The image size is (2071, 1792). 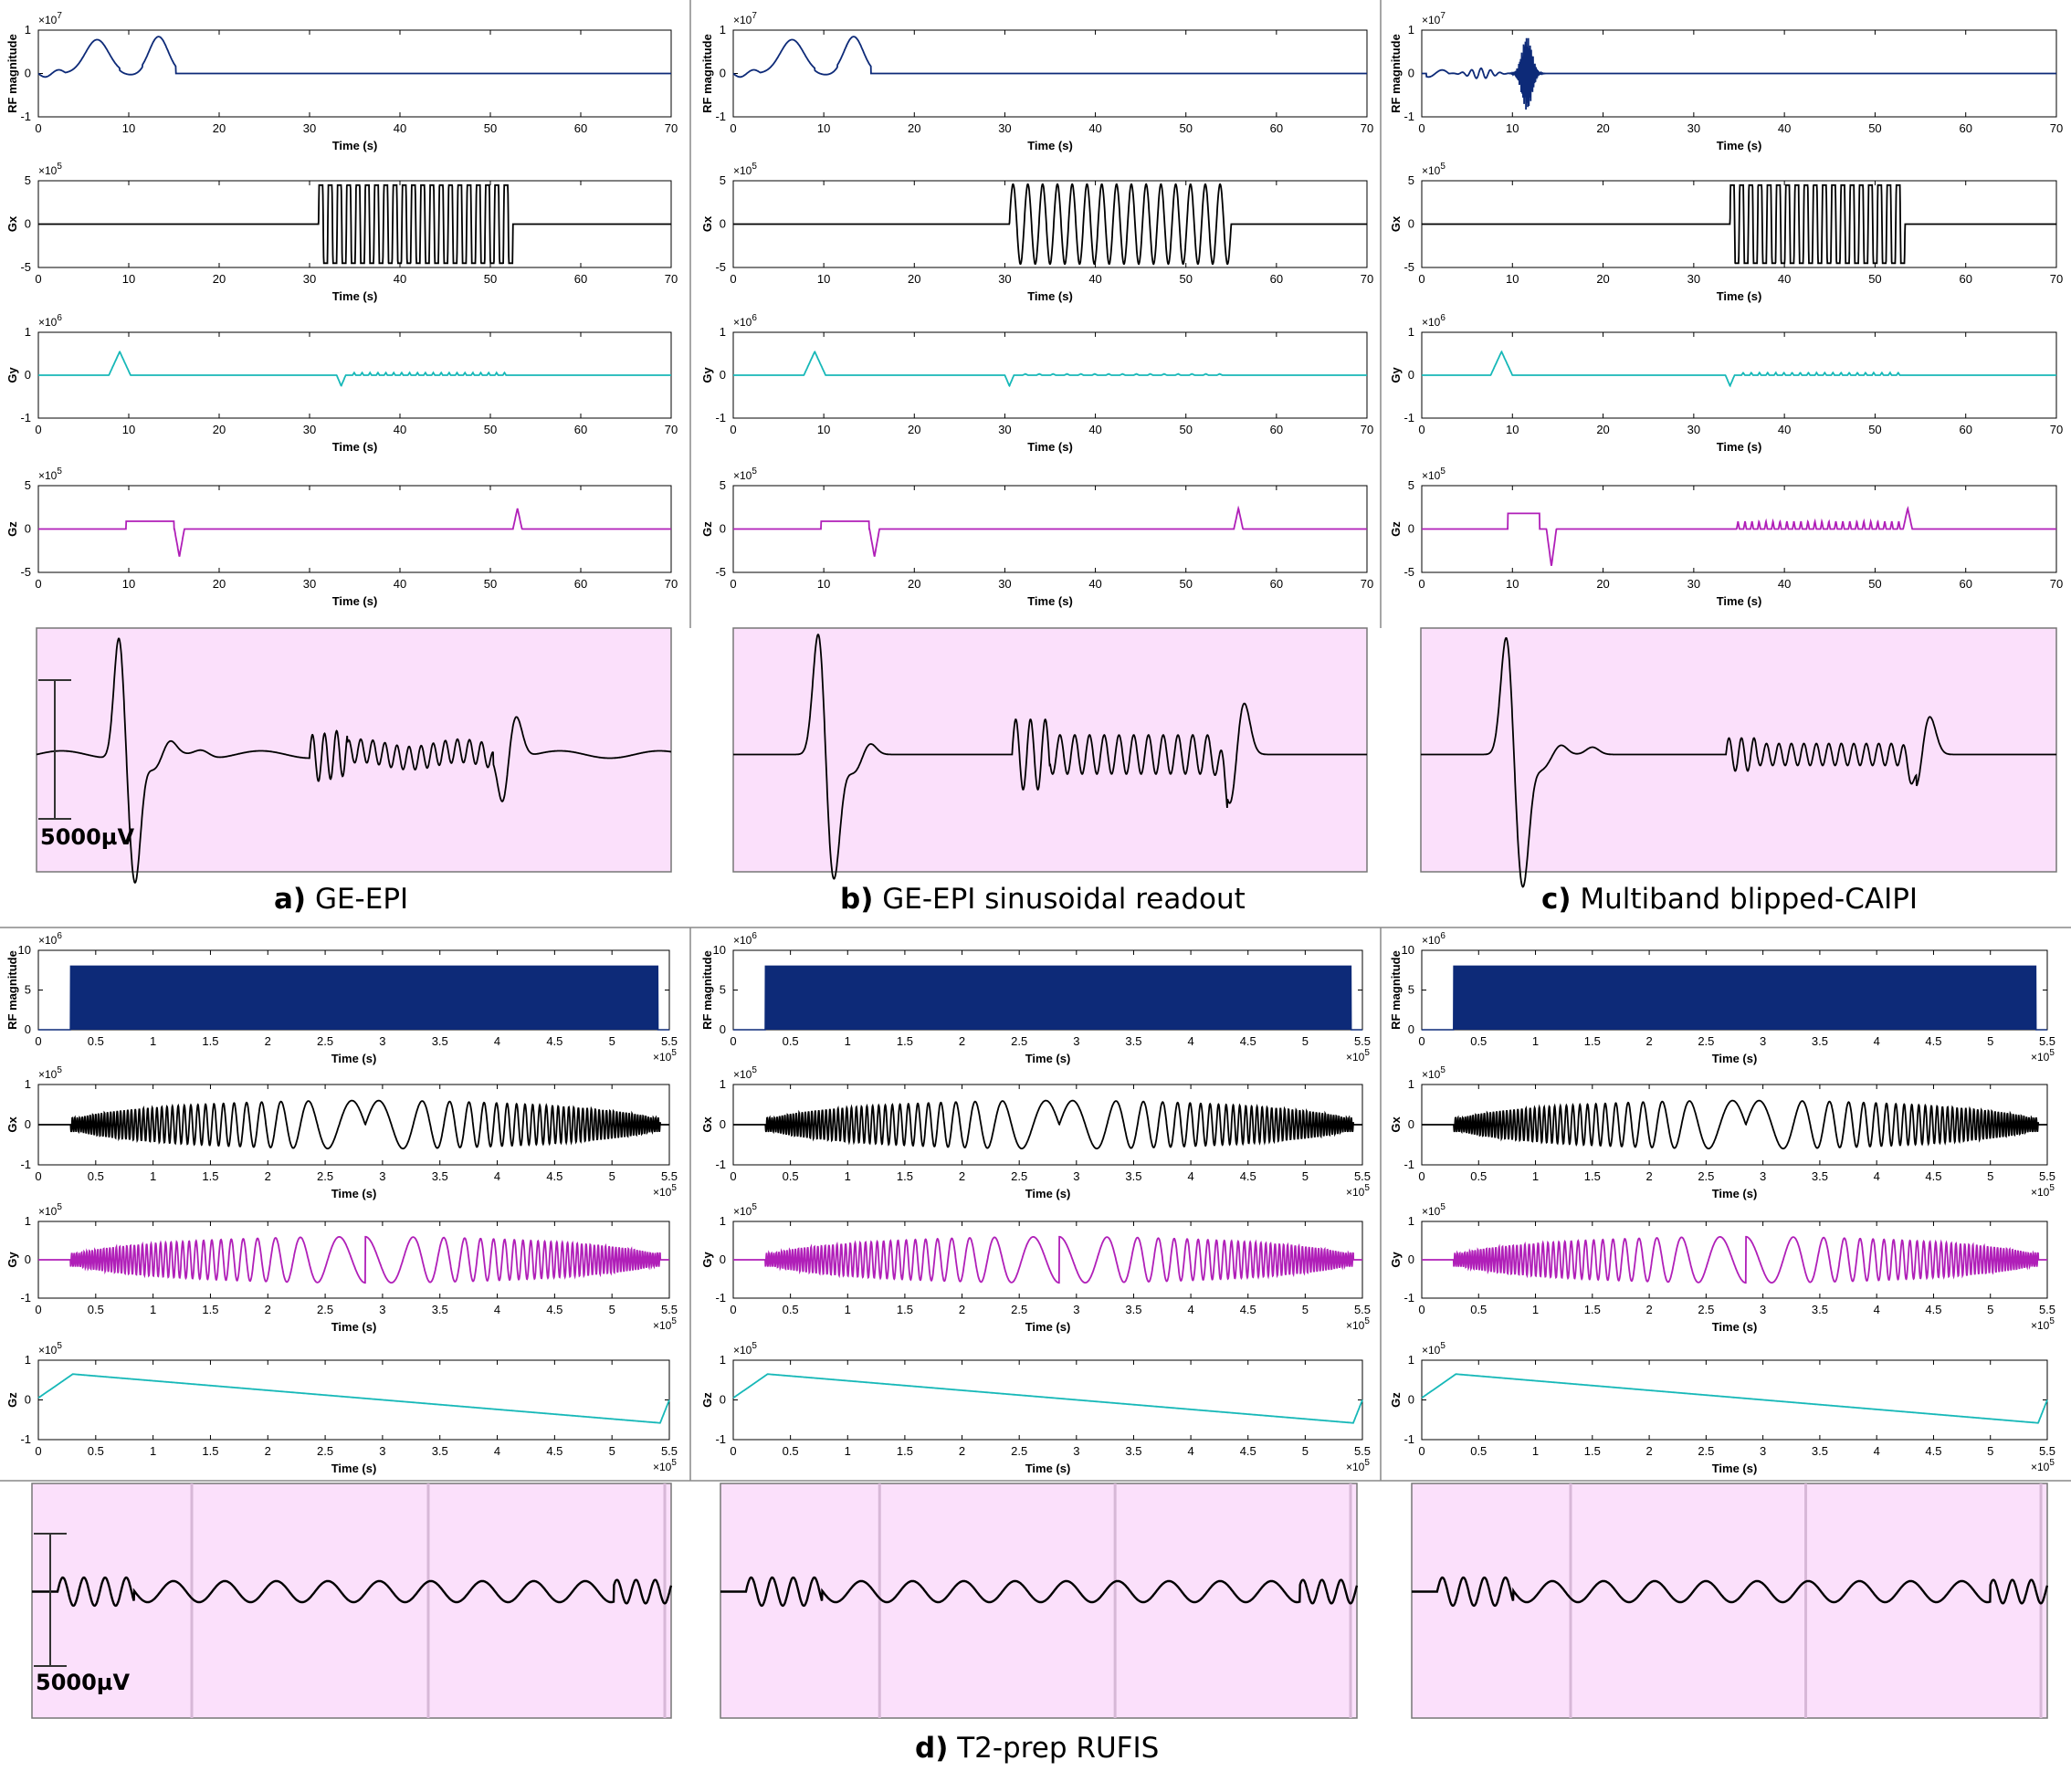 What do you see at coordinates (86, 764) in the screenshot?
I see `scale-bar: 5000µV` at bounding box center [86, 764].